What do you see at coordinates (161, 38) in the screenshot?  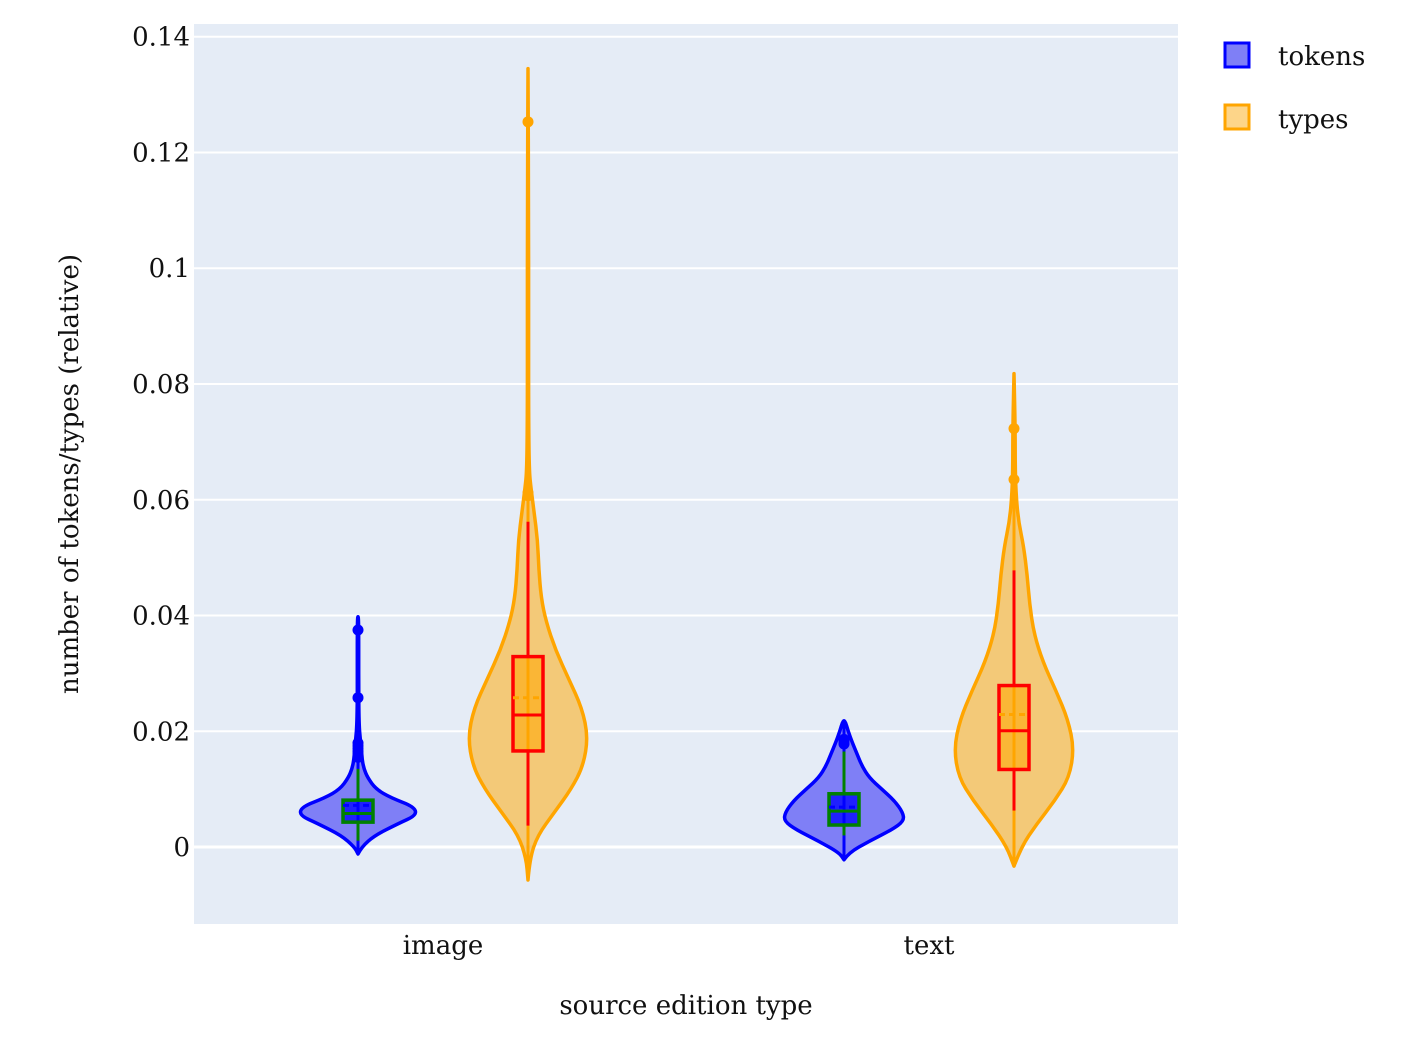 I see `y-tick-label: 0.14` at bounding box center [161, 38].